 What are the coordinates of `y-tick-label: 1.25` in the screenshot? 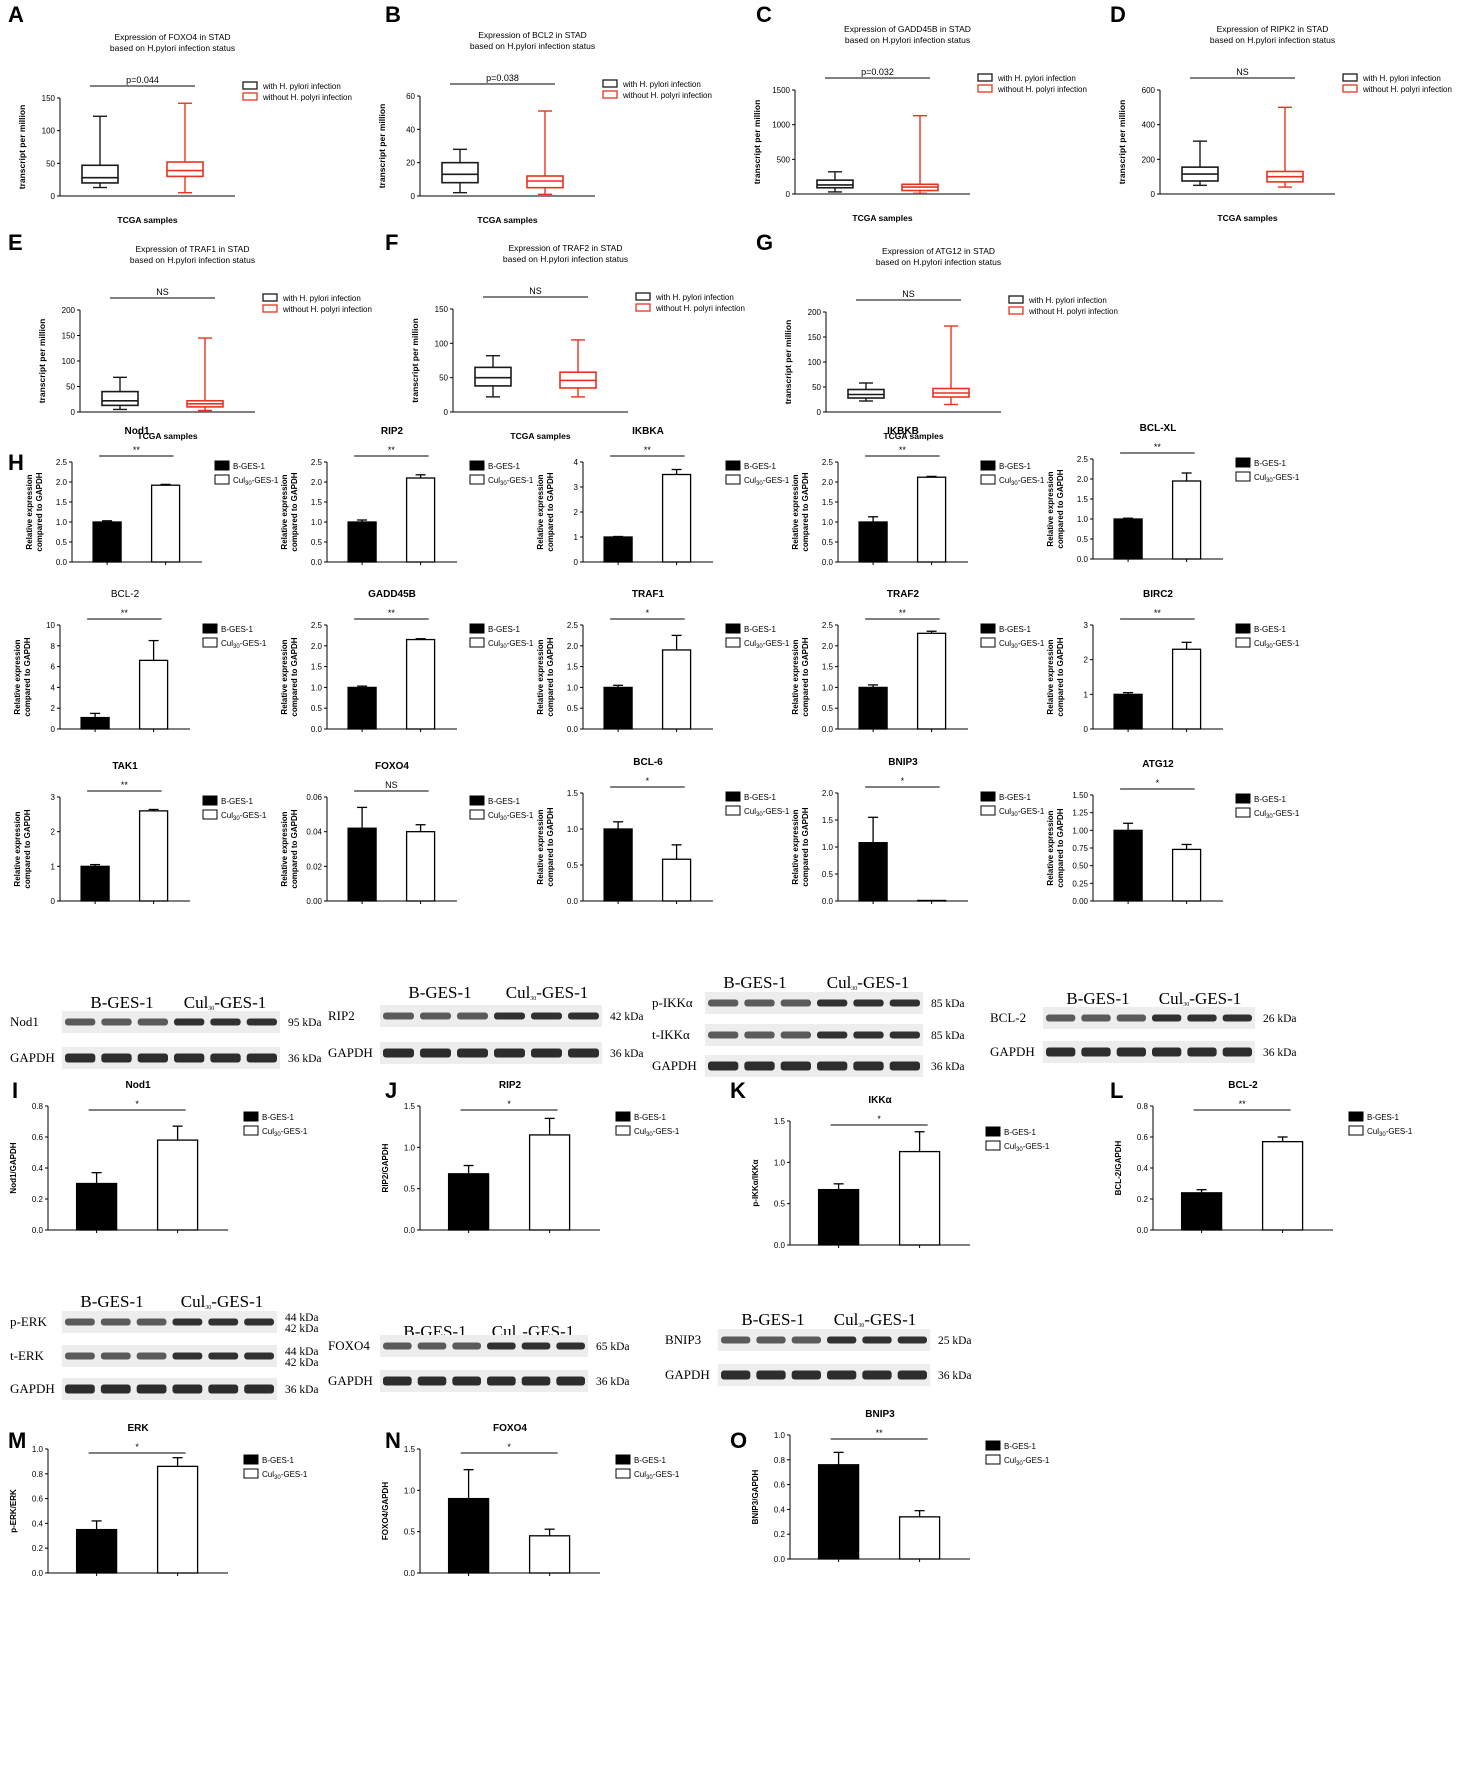 It's located at (1080, 813).